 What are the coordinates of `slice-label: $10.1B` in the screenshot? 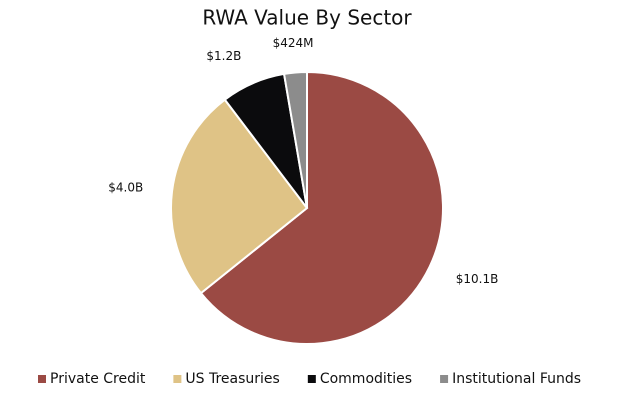 It's located at (477, 279).